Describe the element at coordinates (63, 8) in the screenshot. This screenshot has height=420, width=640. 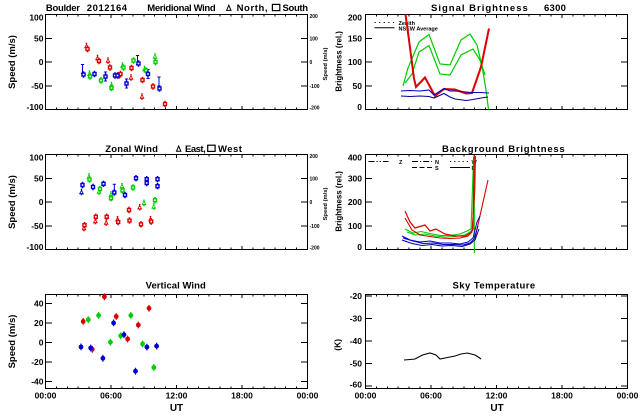
I see `svg-text: Boulder` at that location.